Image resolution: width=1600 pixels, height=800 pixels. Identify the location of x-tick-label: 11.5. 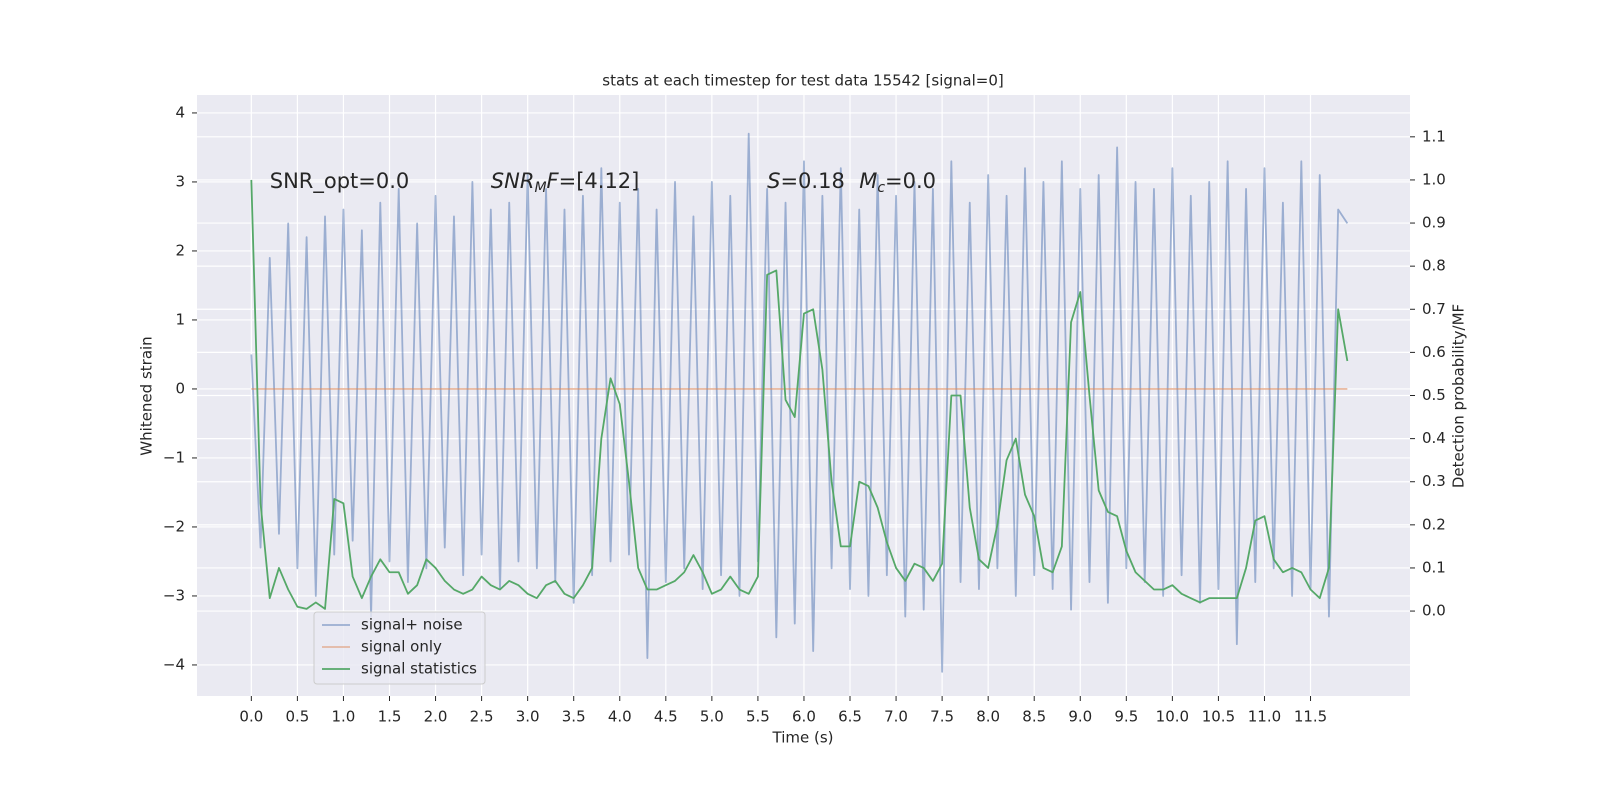
(1310, 717).